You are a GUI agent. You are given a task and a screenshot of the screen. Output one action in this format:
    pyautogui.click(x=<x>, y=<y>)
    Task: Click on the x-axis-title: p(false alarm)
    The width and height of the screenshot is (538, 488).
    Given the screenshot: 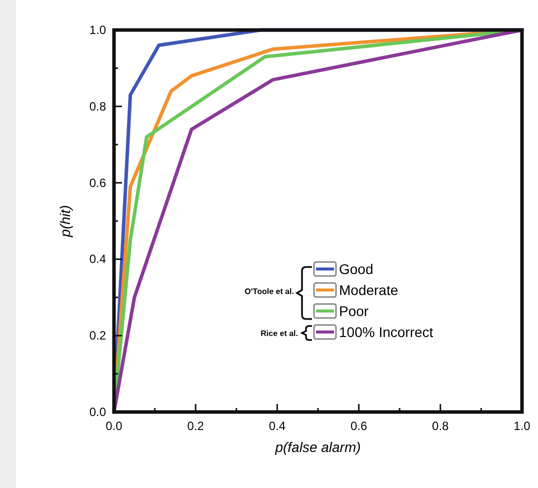 What is the action you would take?
    pyautogui.click(x=317, y=447)
    